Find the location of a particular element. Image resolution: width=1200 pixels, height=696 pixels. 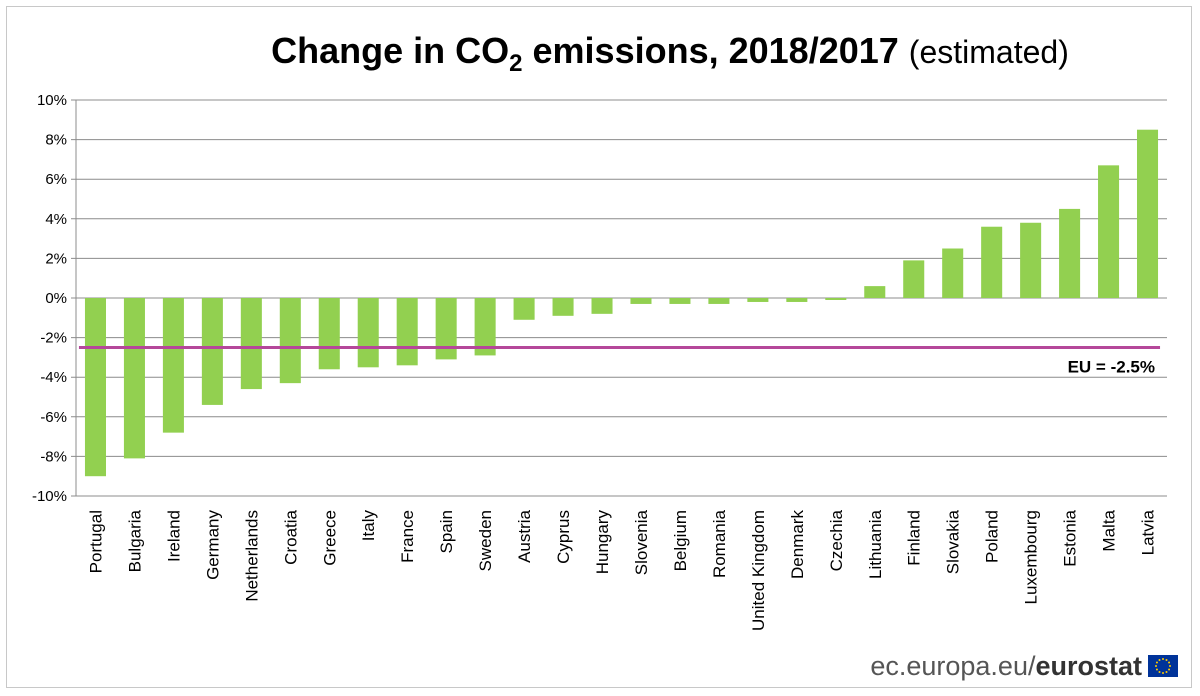

bar-estonia is located at coordinates (1070, 253).